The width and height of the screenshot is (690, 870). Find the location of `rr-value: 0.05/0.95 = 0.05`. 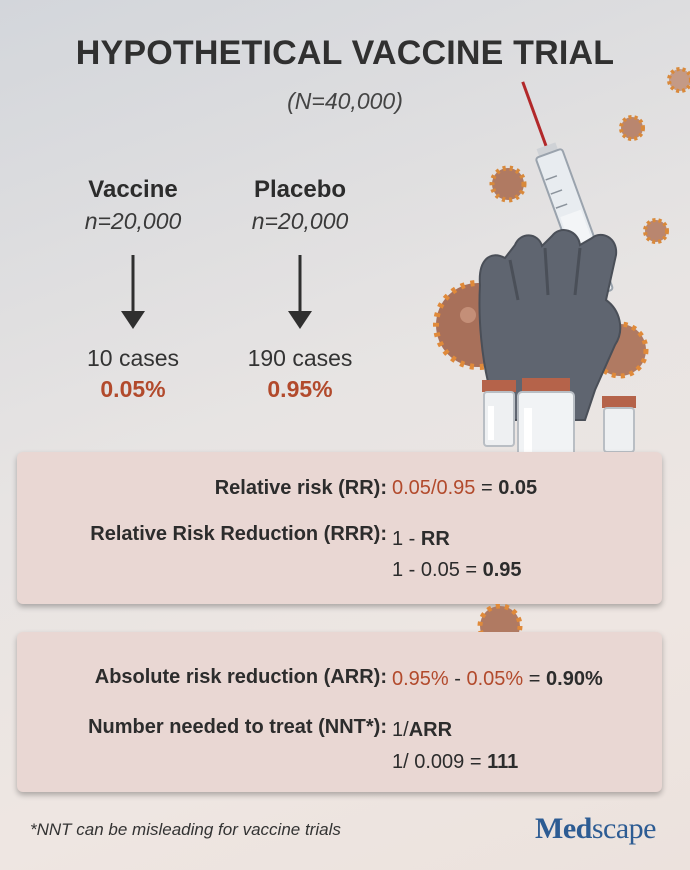

rr-value: 0.05/0.95 = 0.05 is located at coordinates (464, 488).